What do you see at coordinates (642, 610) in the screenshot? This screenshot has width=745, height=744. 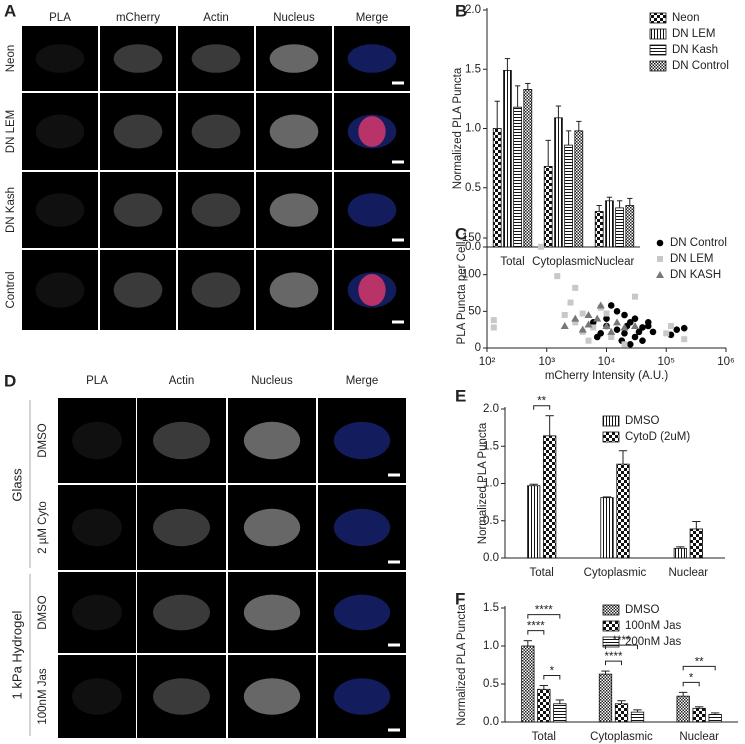 I see `legend-label: DMSO` at bounding box center [642, 610].